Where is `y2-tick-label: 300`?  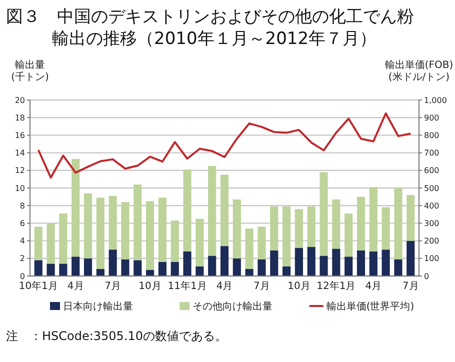 y2-tick-label: 300 is located at coordinates (432, 223).